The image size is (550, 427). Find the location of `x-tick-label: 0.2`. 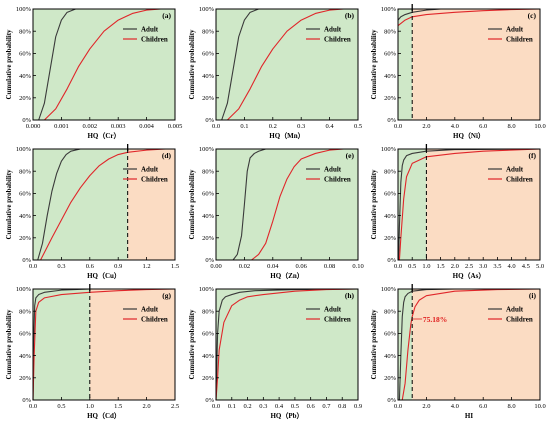

x-tick-label: 0.2 is located at coordinates (247, 406).